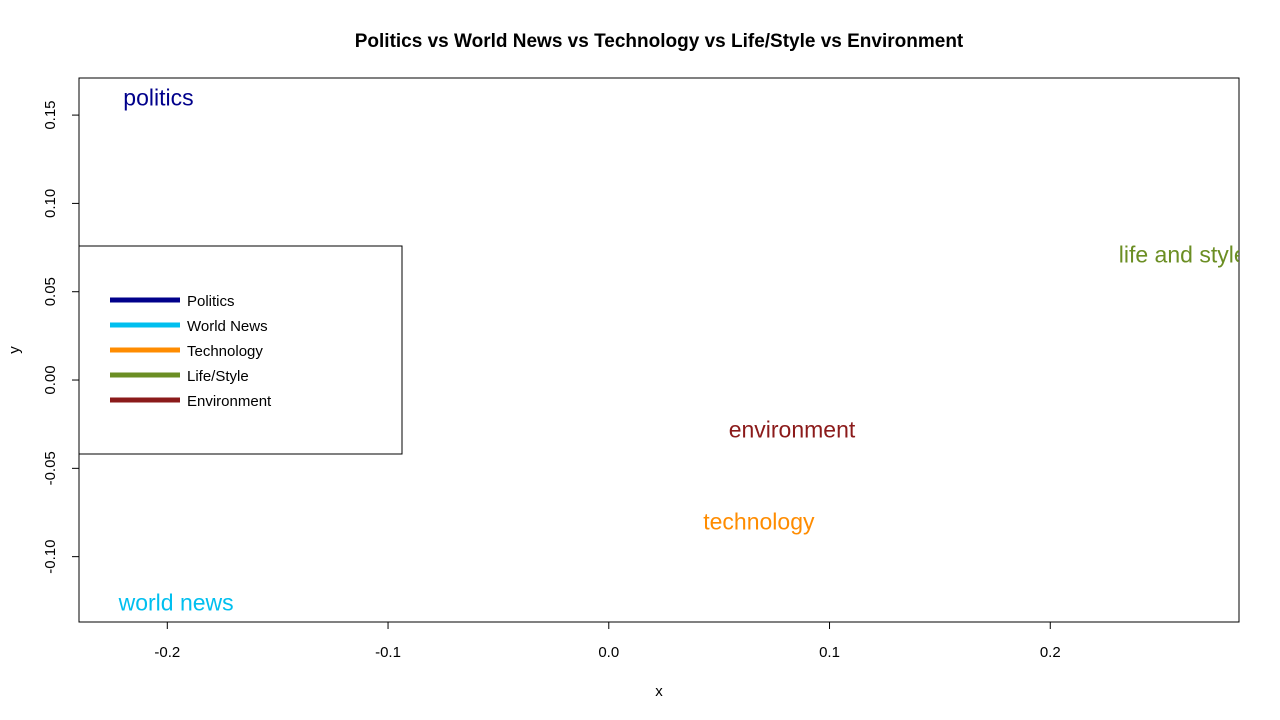 This screenshot has width=1280, height=720. I want to click on y-tick-label: 0.00, so click(50, 379).